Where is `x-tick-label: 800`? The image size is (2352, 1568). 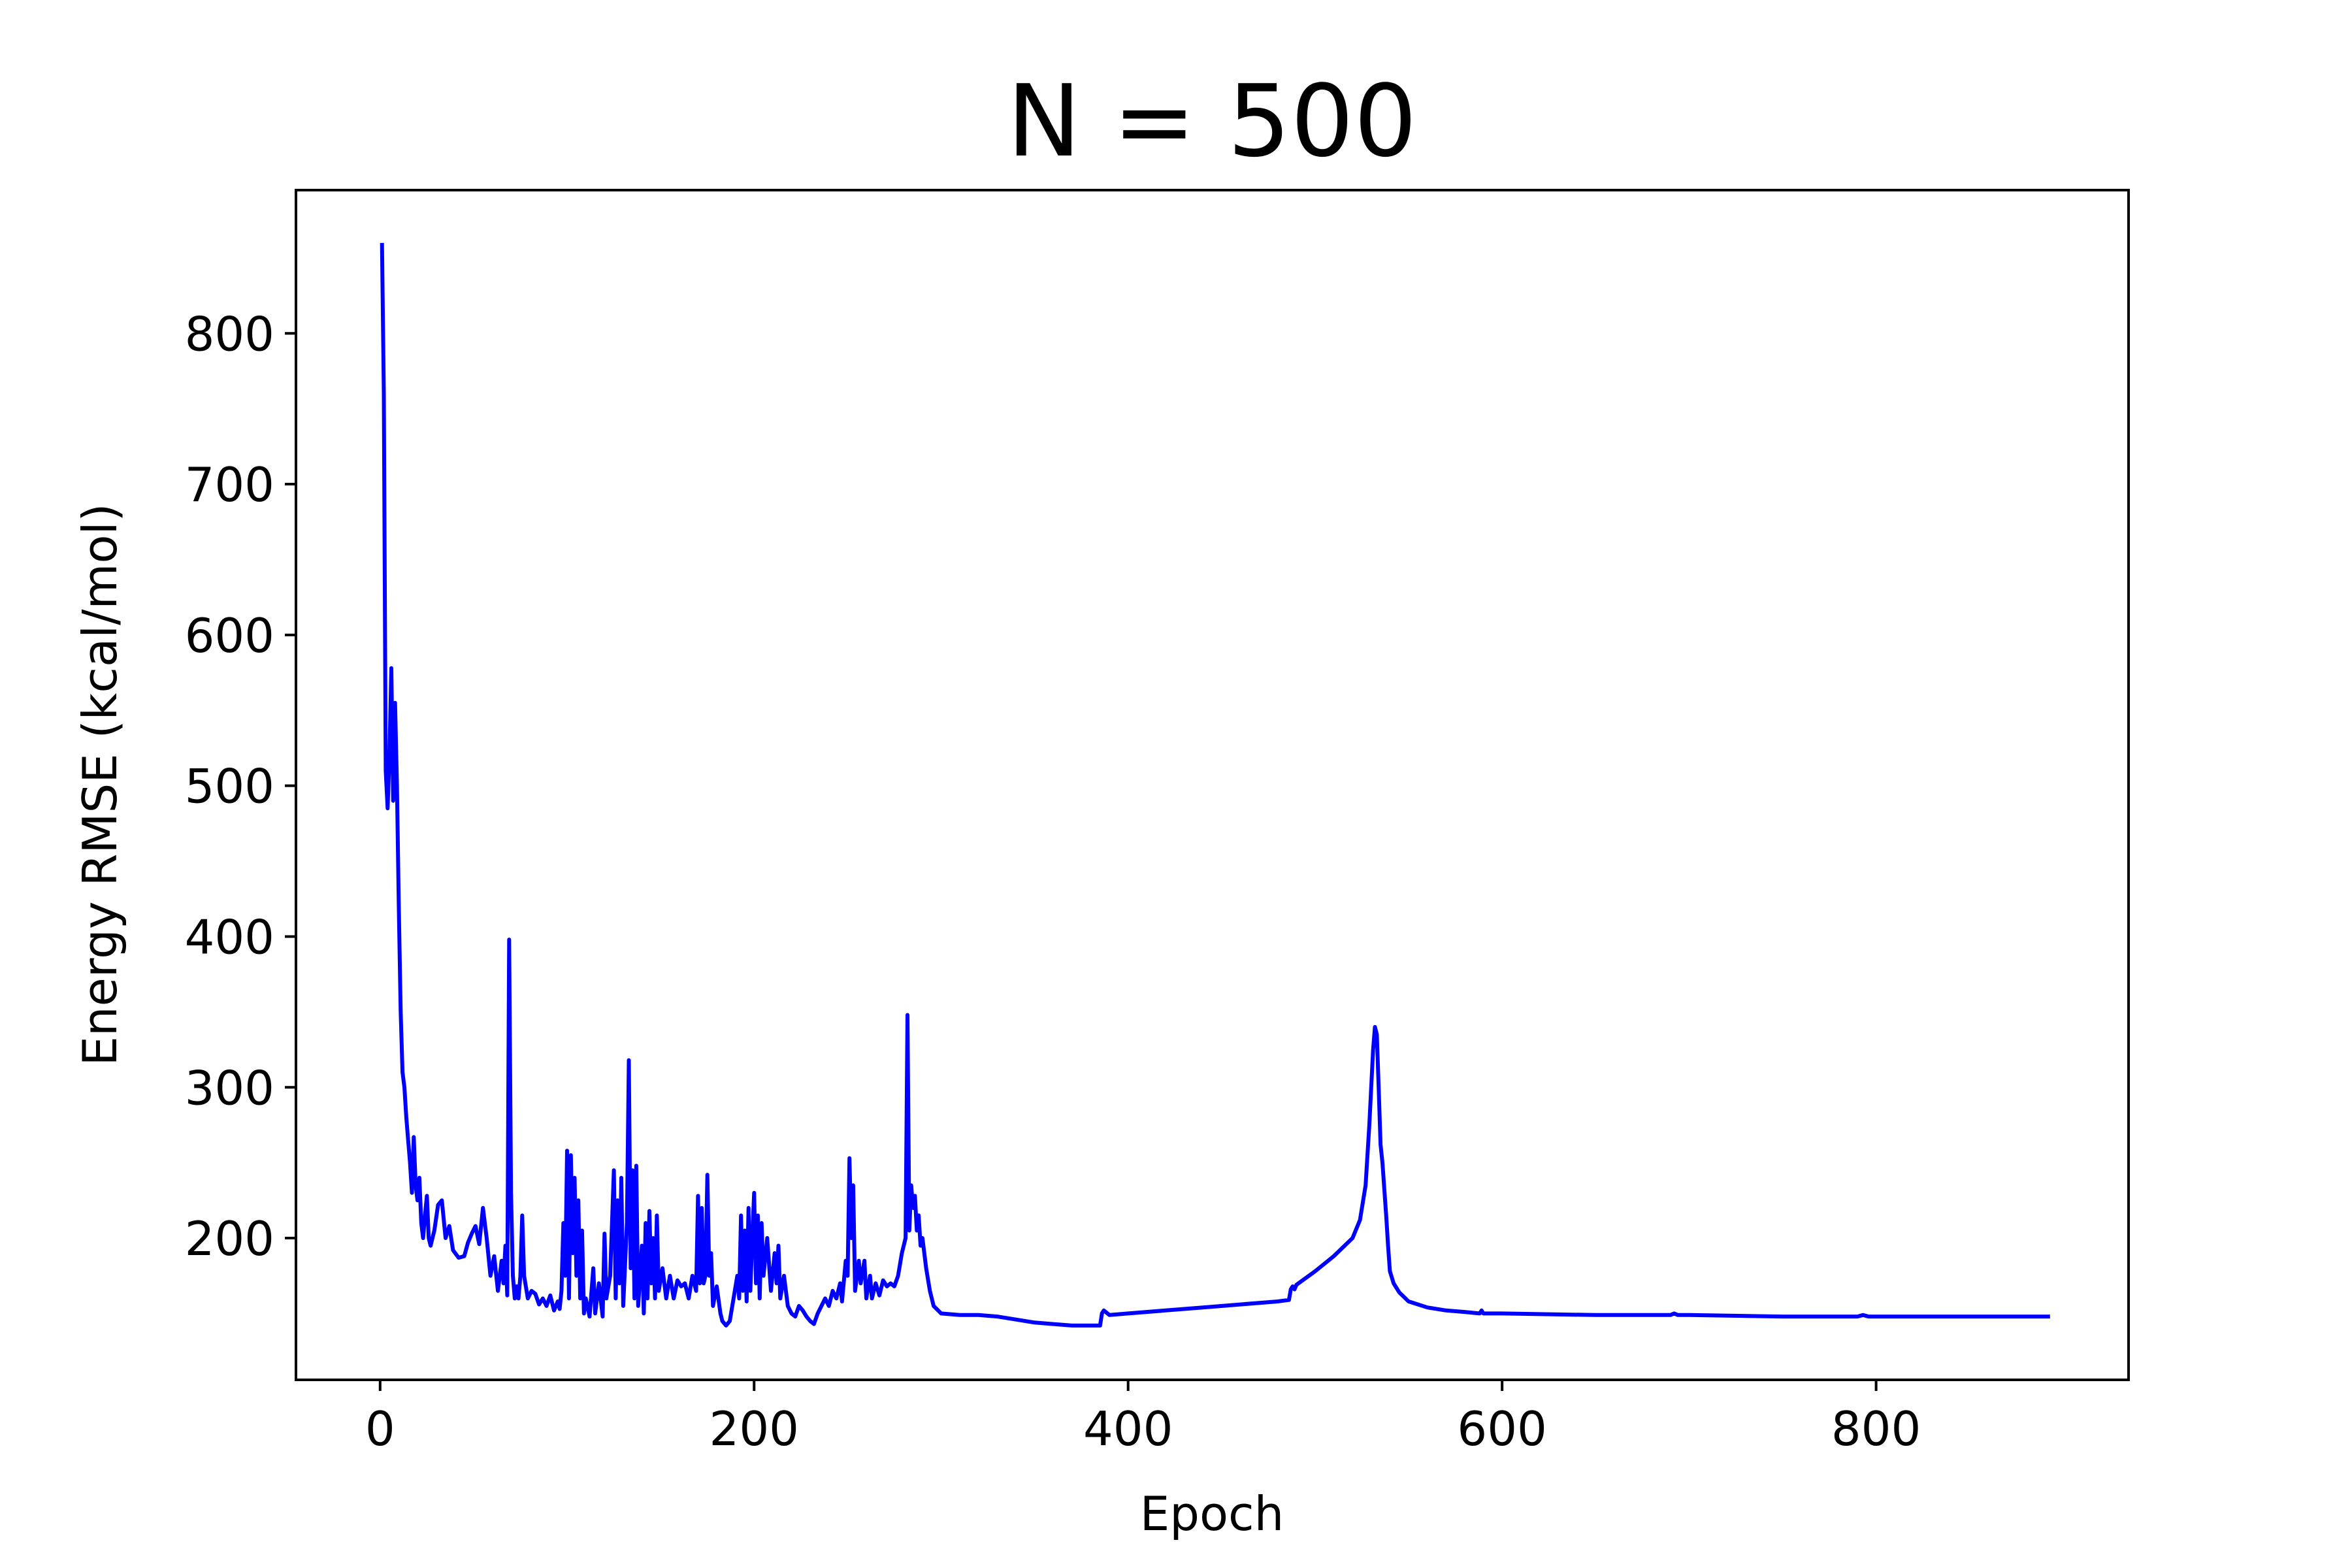
x-tick-label: 800 is located at coordinates (1876, 1428).